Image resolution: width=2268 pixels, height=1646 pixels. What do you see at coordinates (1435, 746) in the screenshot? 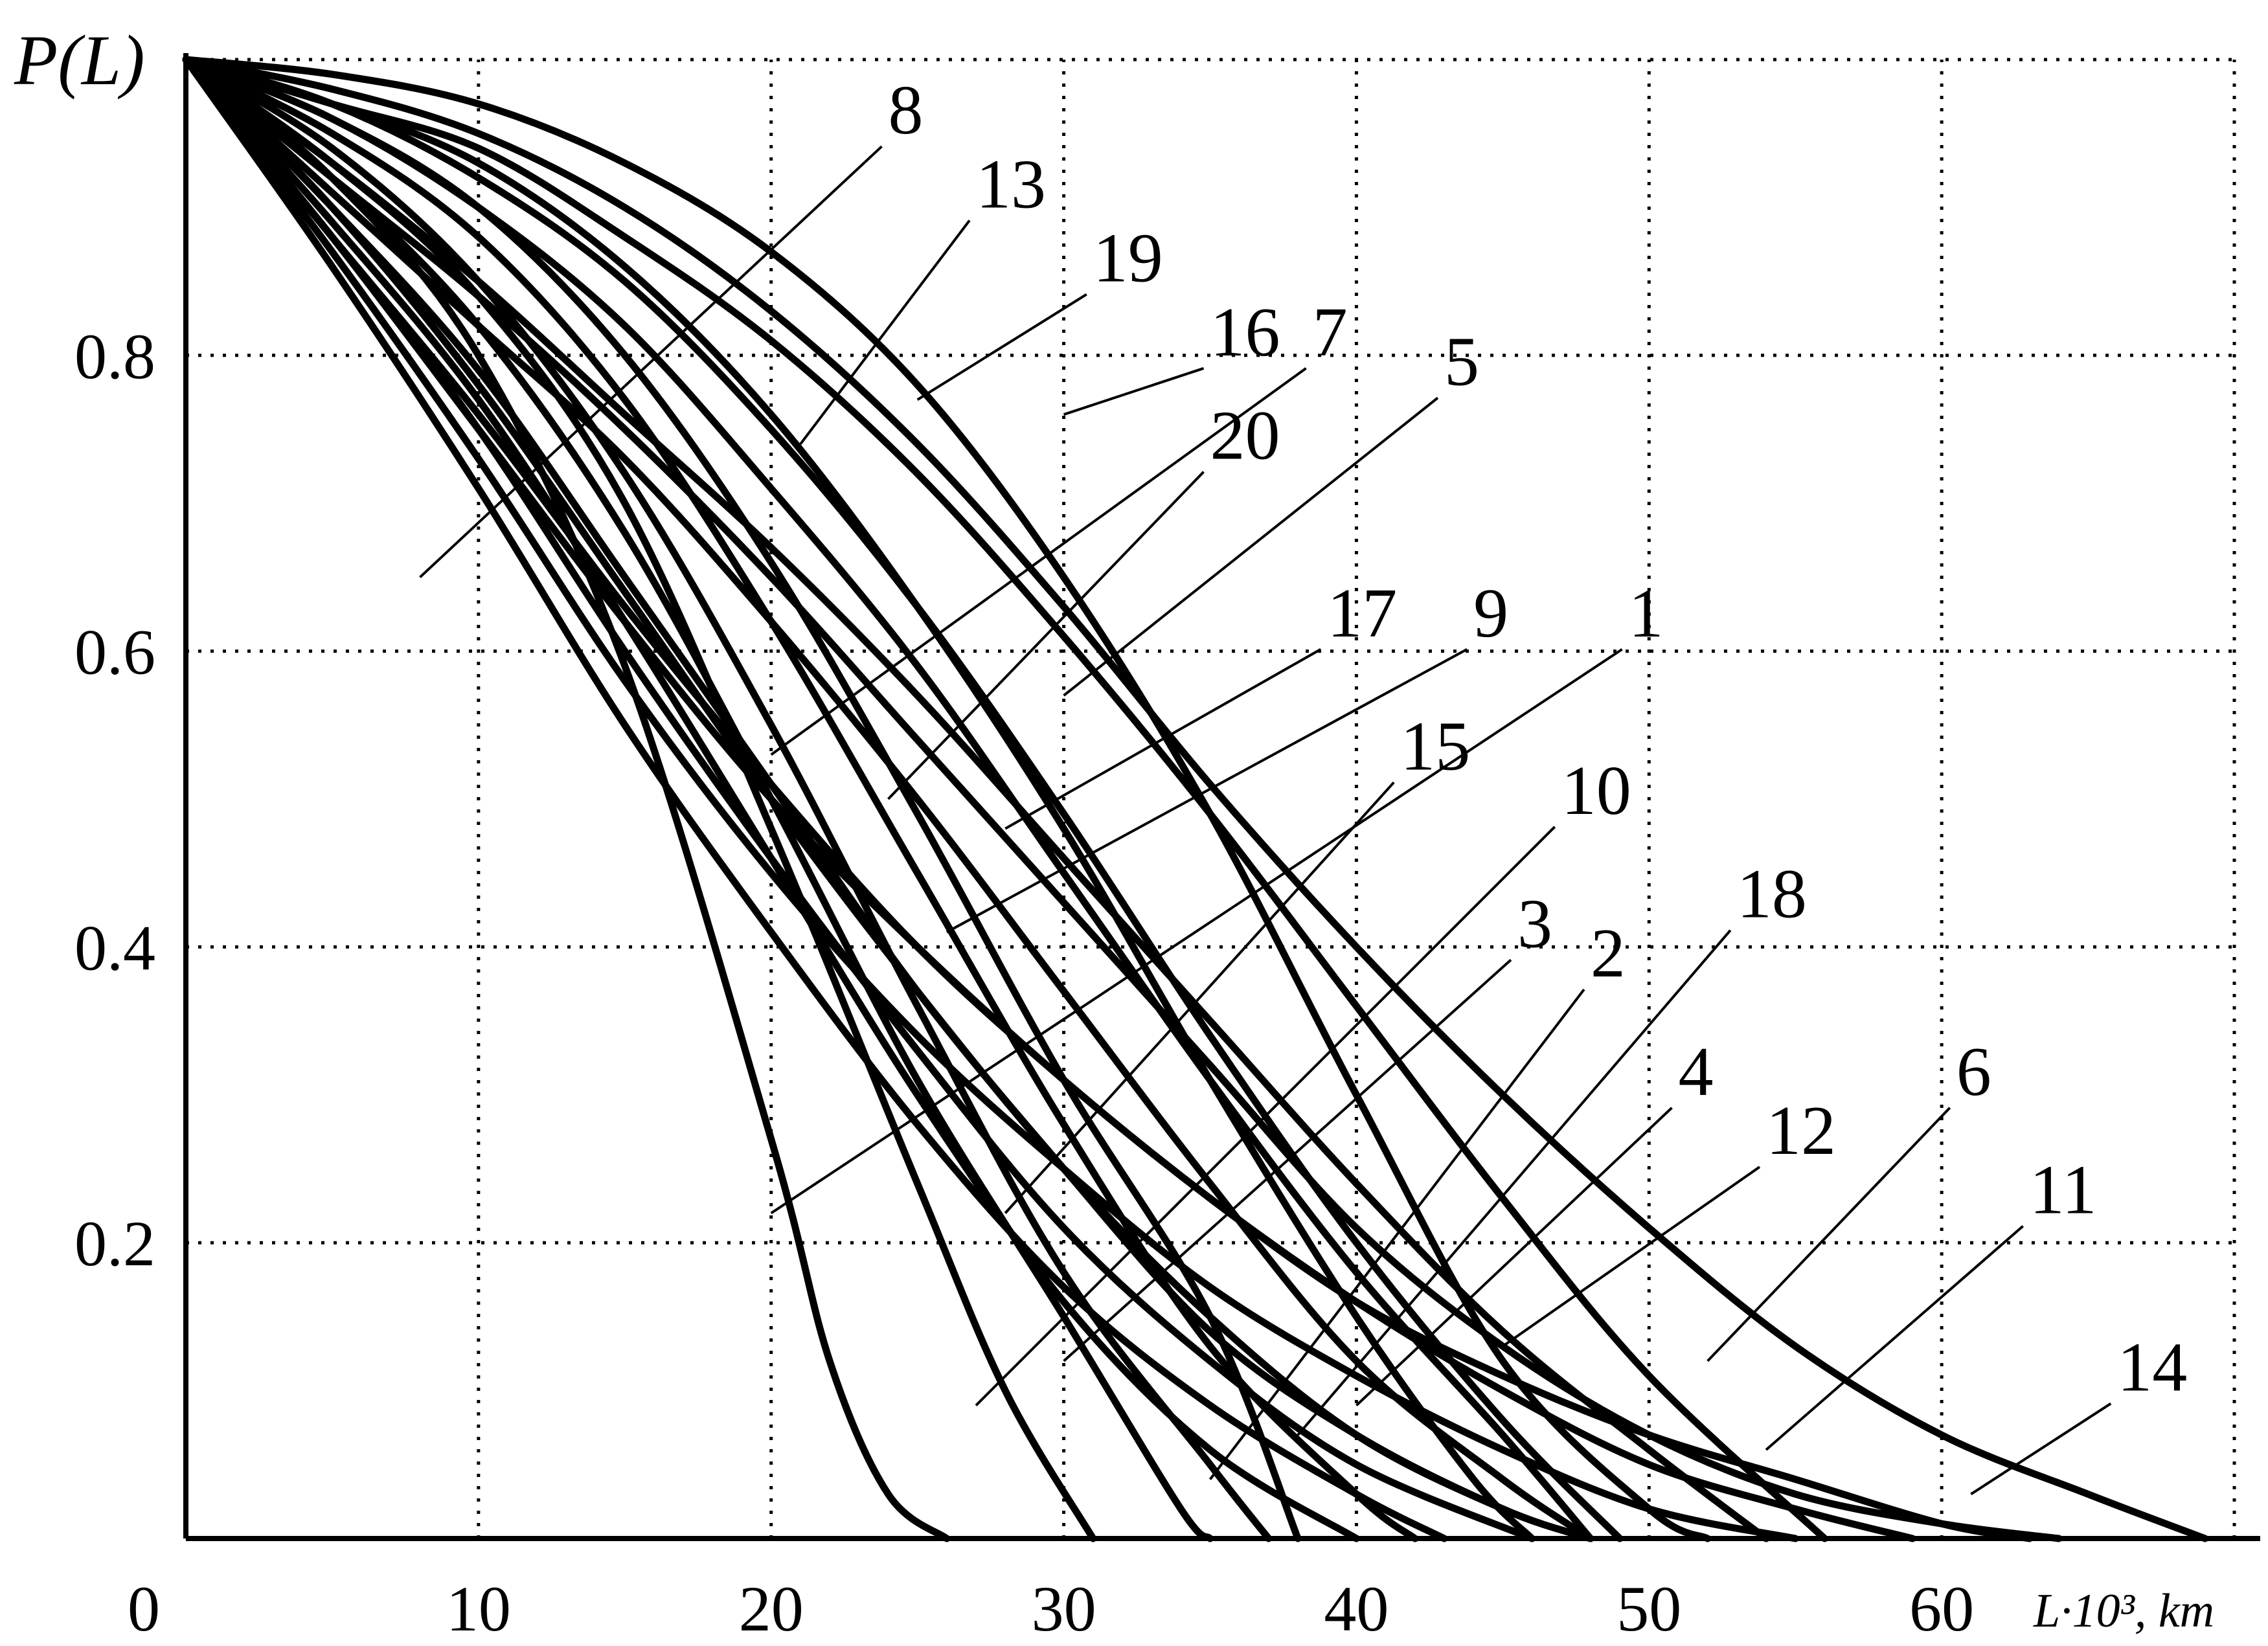
I see `curve-label-15: 15` at bounding box center [1435, 746].